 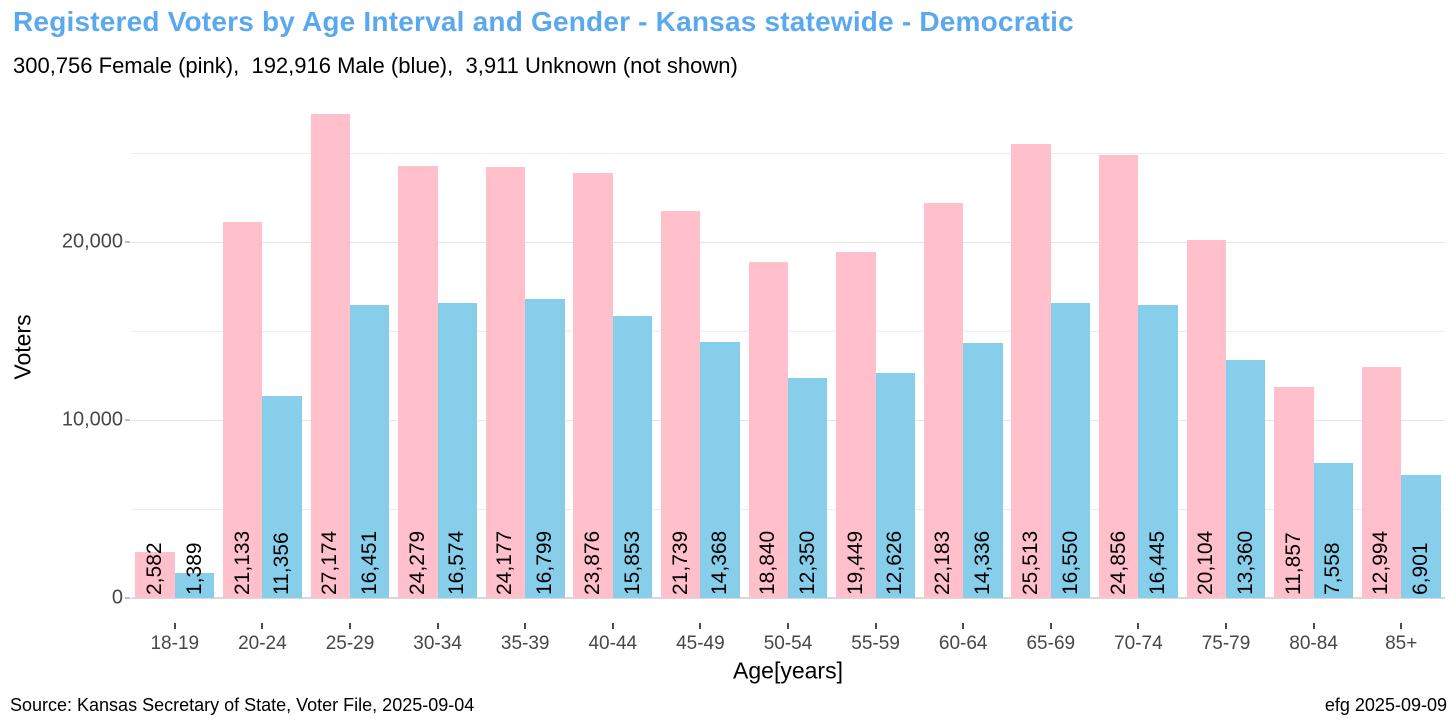 What do you see at coordinates (613, 643) in the screenshot?
I see `x-tick-label-40-44: 40-44` at bounding box center [613, 643].